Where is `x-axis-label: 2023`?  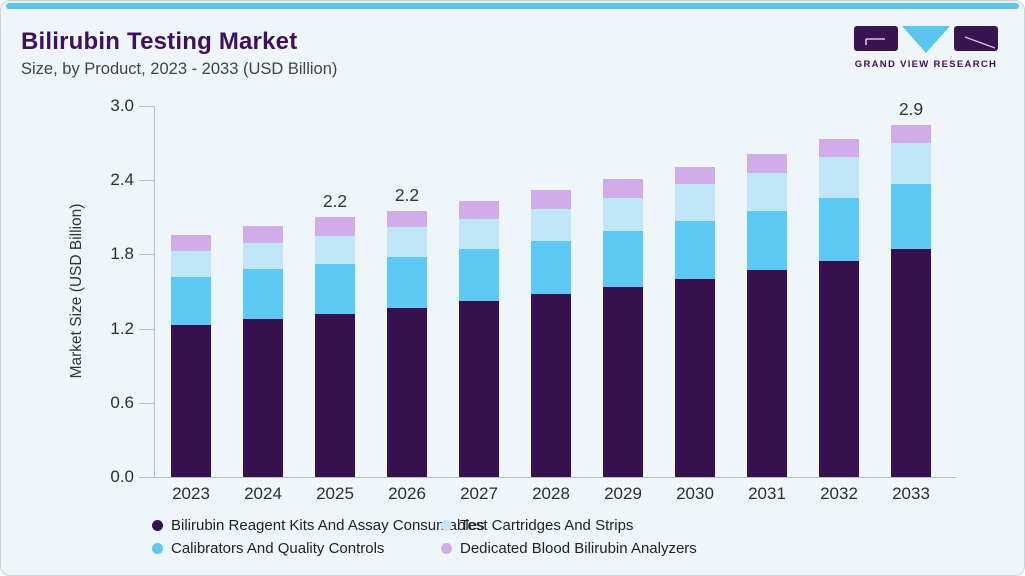 x-axis-label: 2023 is located at coordinates (191, 493).